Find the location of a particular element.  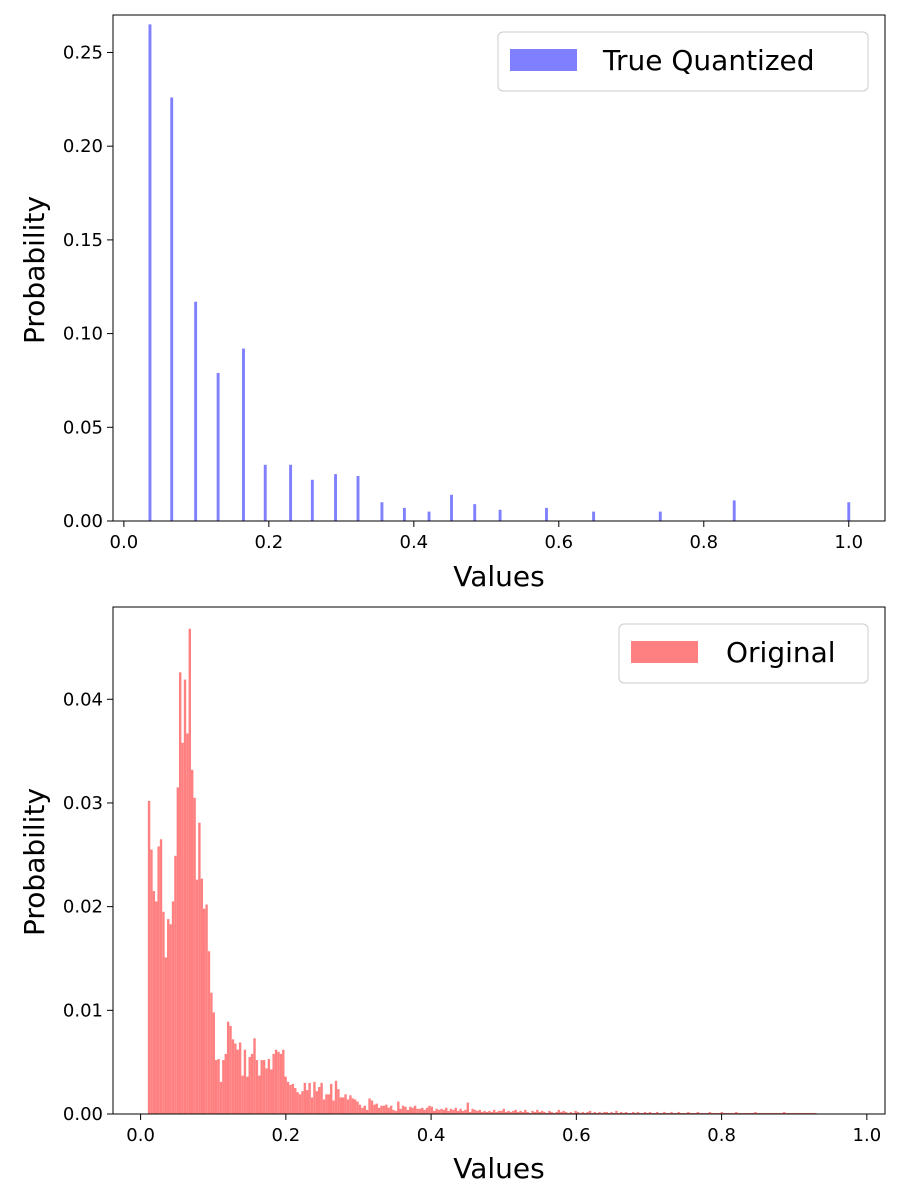

chart-top-legend-box is located at coordinates (683, 61).